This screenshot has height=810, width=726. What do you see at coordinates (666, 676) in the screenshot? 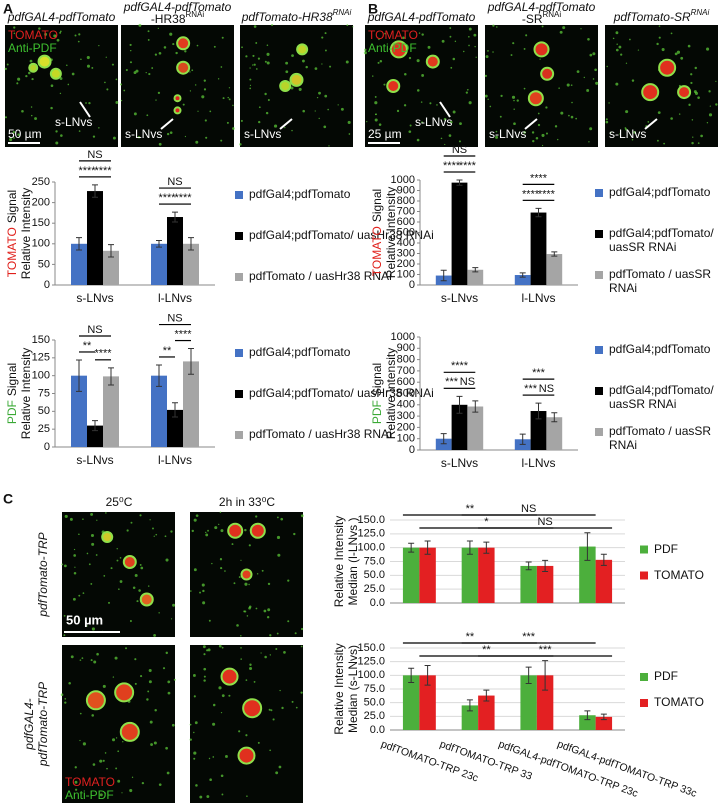
I see `legend-entry: PDF` at bounding box center [666, 676].